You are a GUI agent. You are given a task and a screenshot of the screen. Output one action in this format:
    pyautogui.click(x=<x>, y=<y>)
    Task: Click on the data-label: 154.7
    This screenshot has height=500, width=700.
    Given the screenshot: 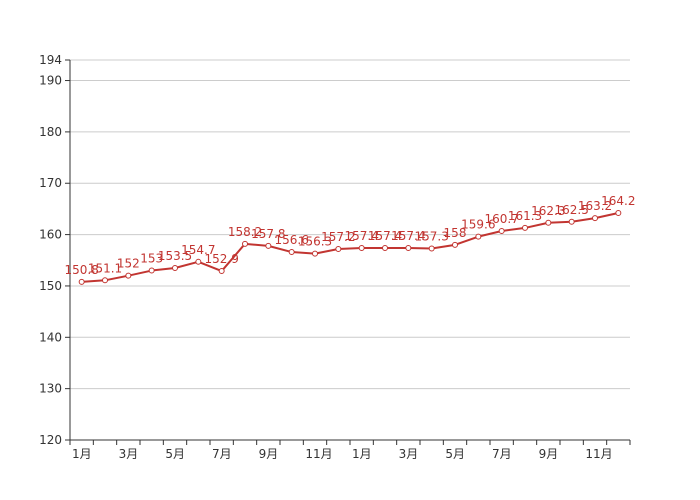 What is the action you would take?
    pyautogui.click(x=198, y=250)
    